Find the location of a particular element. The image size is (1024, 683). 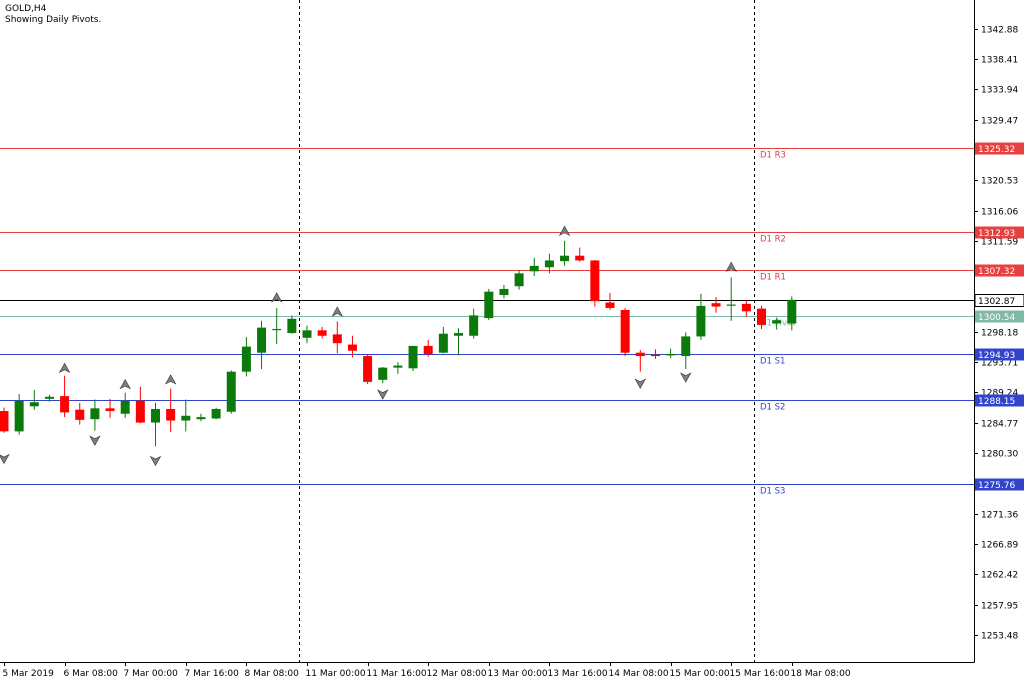

y-tick-label: 1338.41 is located at coordinates (999, 61).